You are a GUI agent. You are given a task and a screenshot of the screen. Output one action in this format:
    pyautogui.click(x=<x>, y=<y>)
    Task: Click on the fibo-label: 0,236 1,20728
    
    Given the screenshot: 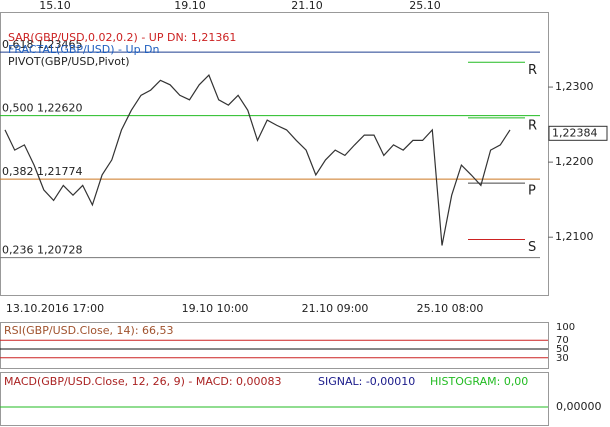 What is the action you would take?
    pyautogui.click(x=42, y=250)
    